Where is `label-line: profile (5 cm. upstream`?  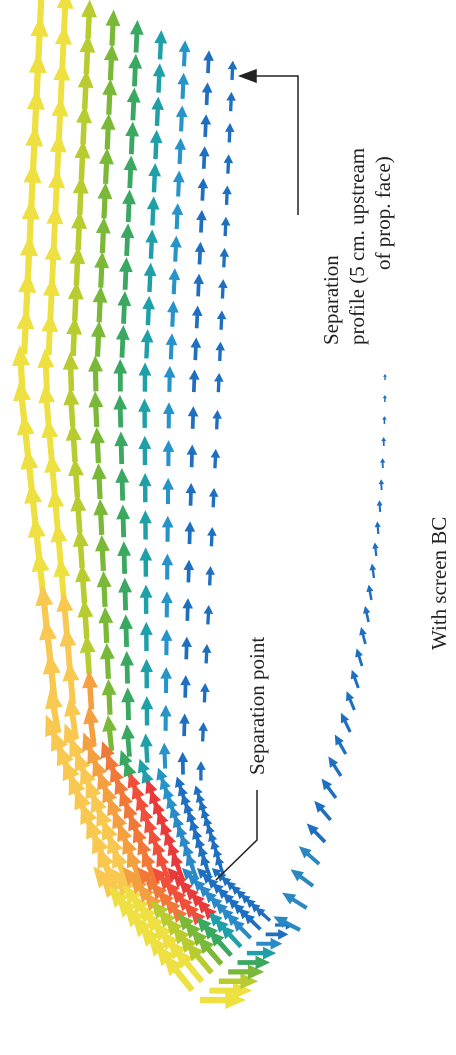 label-line: profile (5 cm. upstream is located at coordinates (357, 246).